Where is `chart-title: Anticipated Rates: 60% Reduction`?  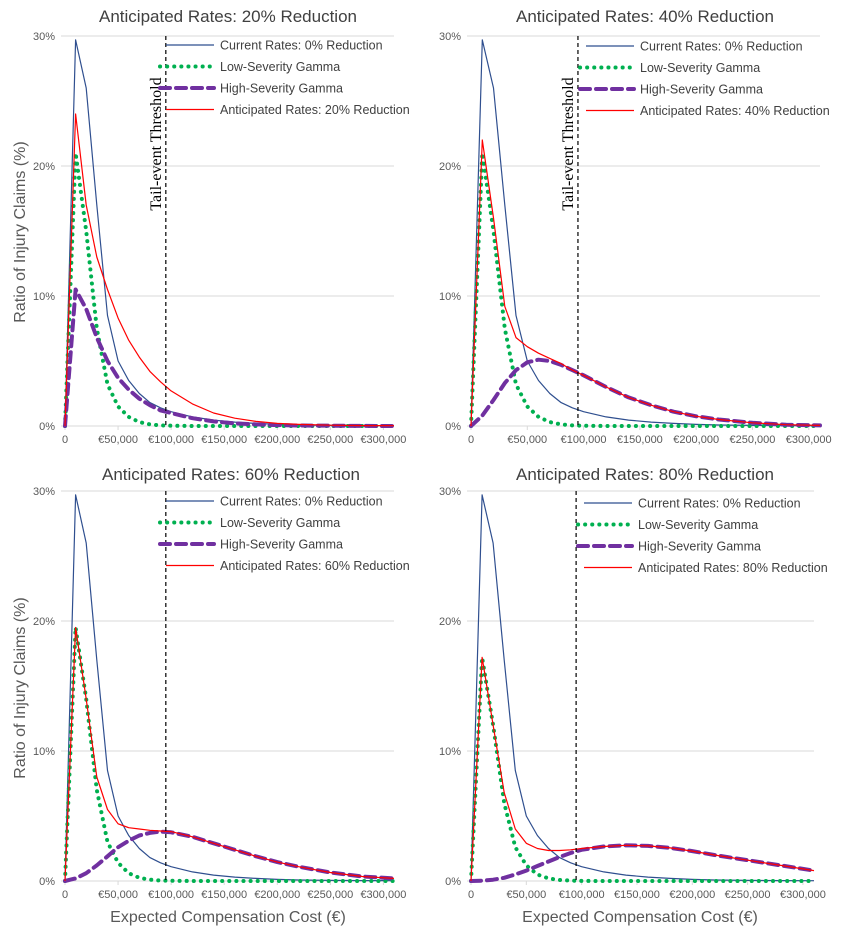 chart-title: Anticipated Rates: 60% Reduction is located at coordinates (231, 474).